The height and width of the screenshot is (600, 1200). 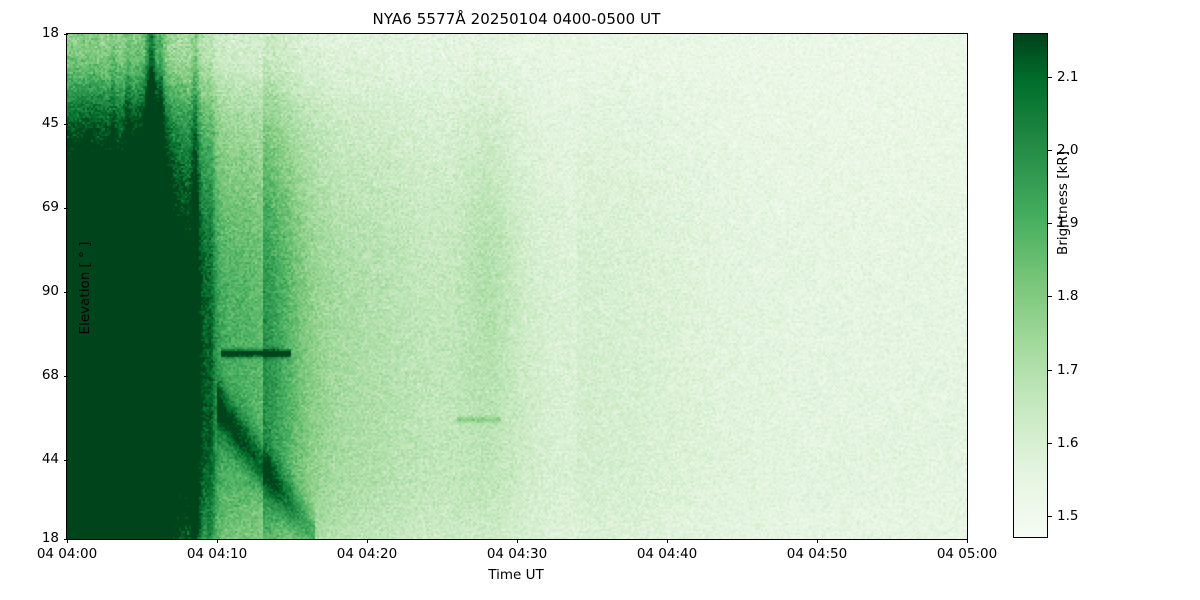 What do you see at coordinates (50, 123) in the screenshot?
I see `y-tick-label: 45` at bounding box center [50, 123].